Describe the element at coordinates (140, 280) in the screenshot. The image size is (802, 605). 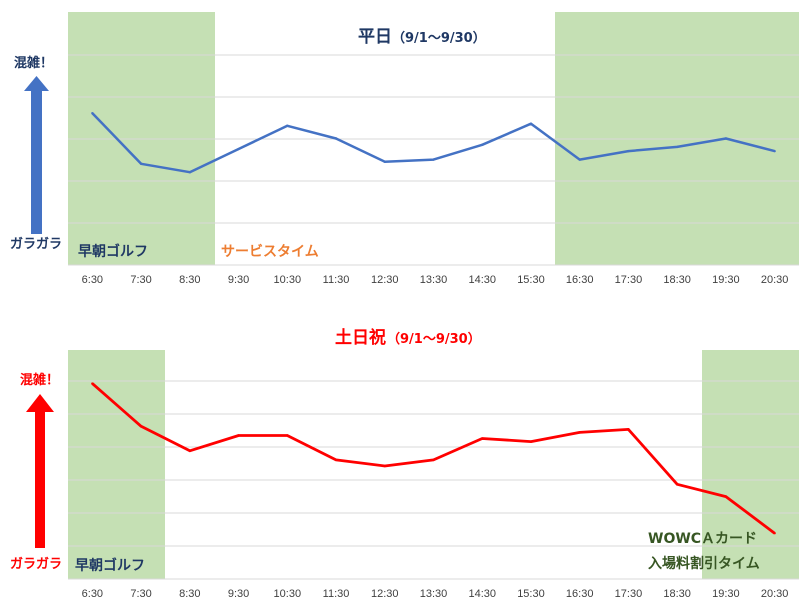
I see `weekday-x-tick-label: 7:30` at that location.